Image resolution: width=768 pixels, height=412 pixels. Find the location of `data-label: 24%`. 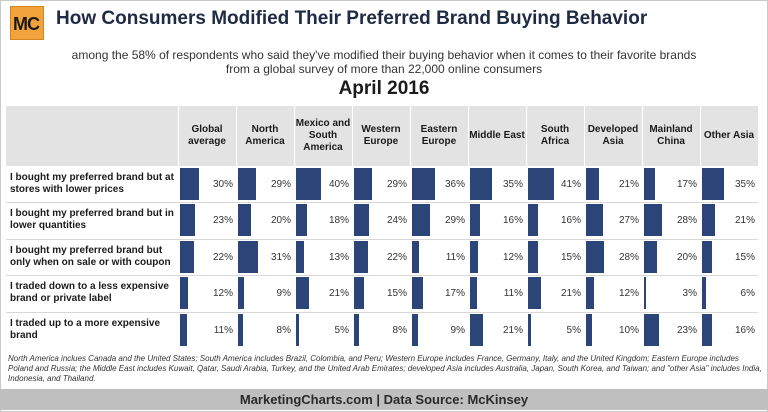

data-label: 24% is located at coordinates (396, 221).